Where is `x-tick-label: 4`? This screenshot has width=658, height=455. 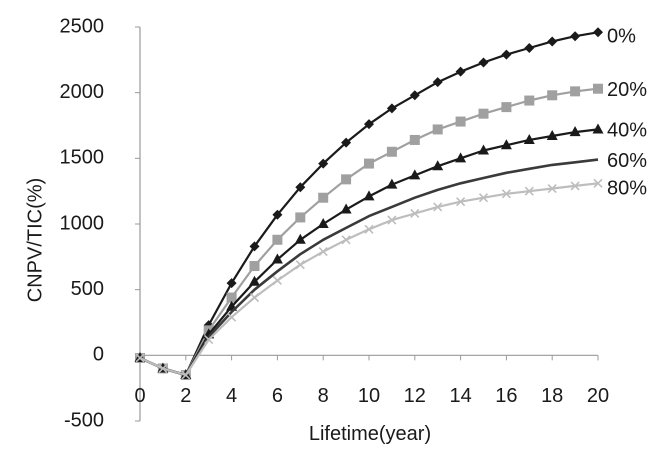 x-tick-label: 4 is located at coordinates (231, 396).